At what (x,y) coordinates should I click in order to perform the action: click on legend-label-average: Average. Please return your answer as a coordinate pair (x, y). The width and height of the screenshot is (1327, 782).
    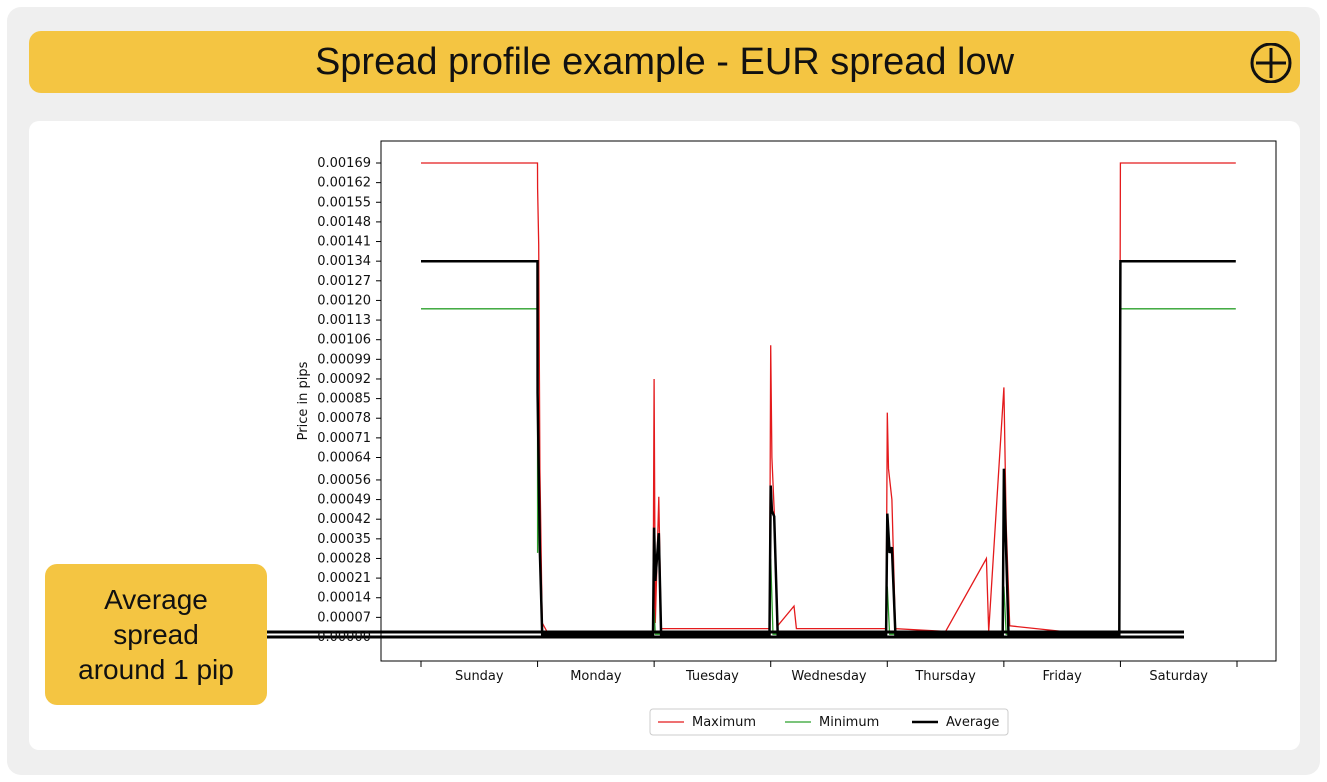
    Looking at the image, I should click on (972, 722).